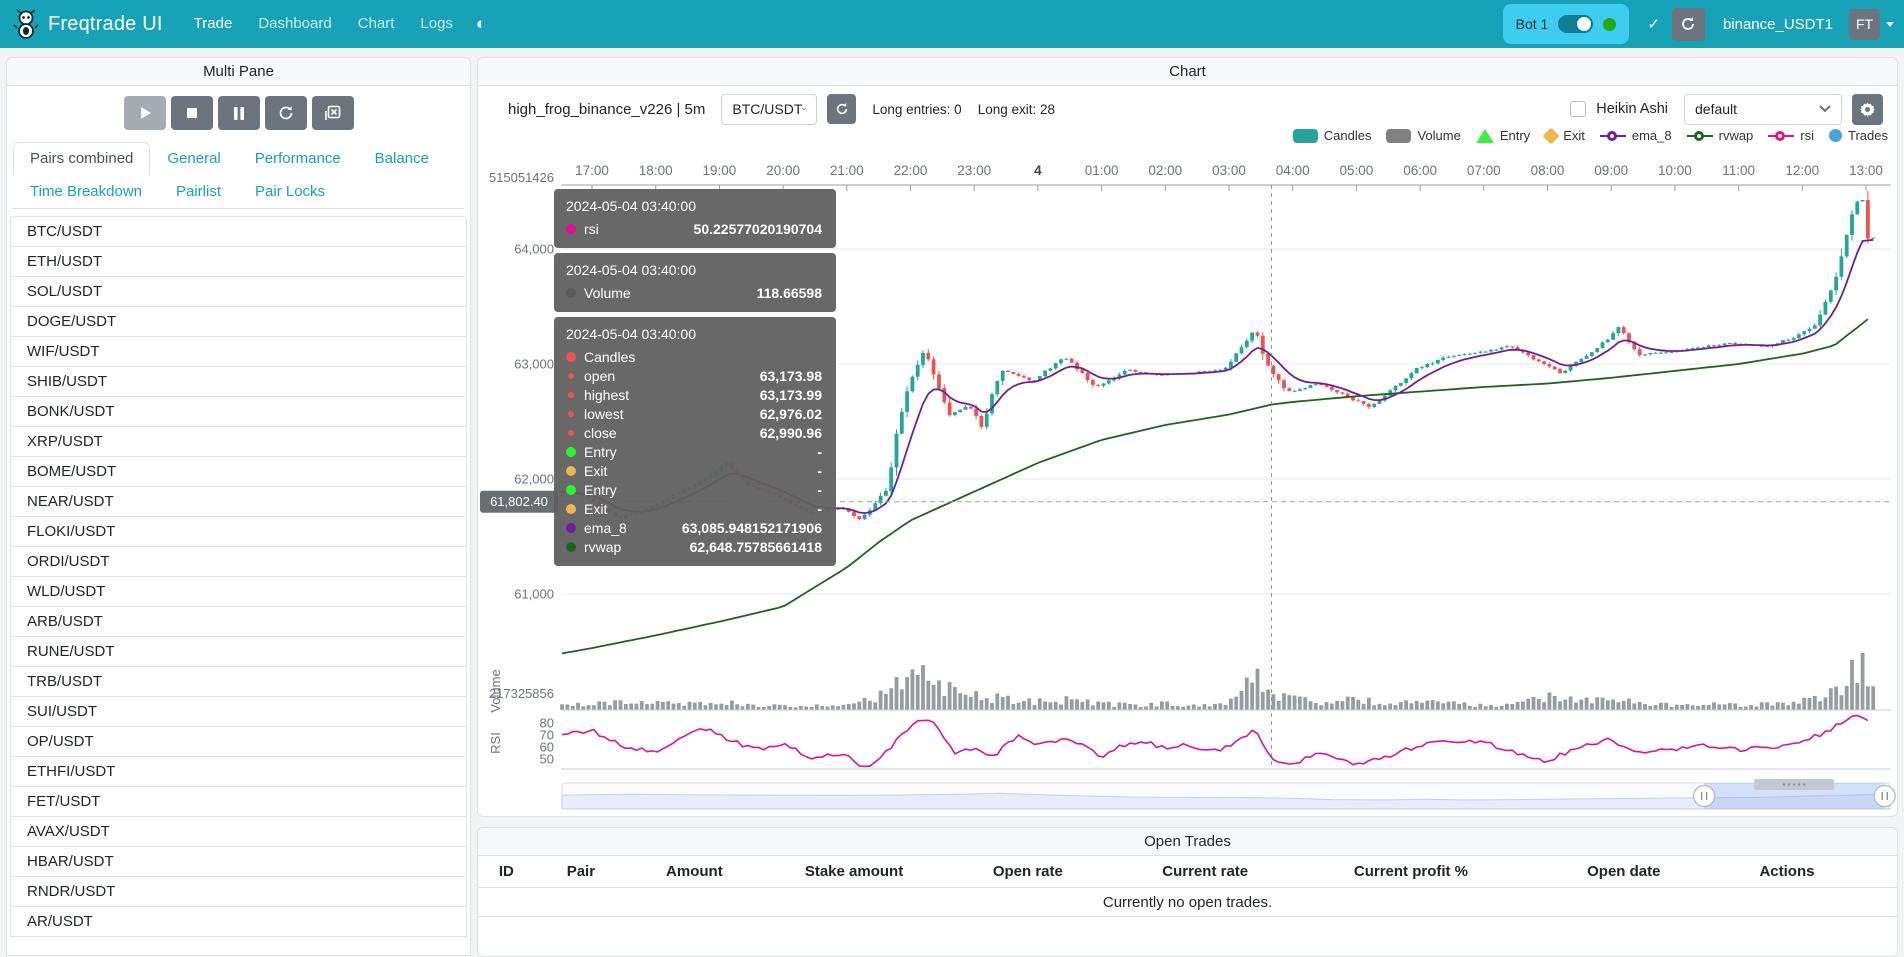  What do you see at coordinates (144, 113) in the screenshot?
I see `start-bot-button` at bounding box center [144, 113].